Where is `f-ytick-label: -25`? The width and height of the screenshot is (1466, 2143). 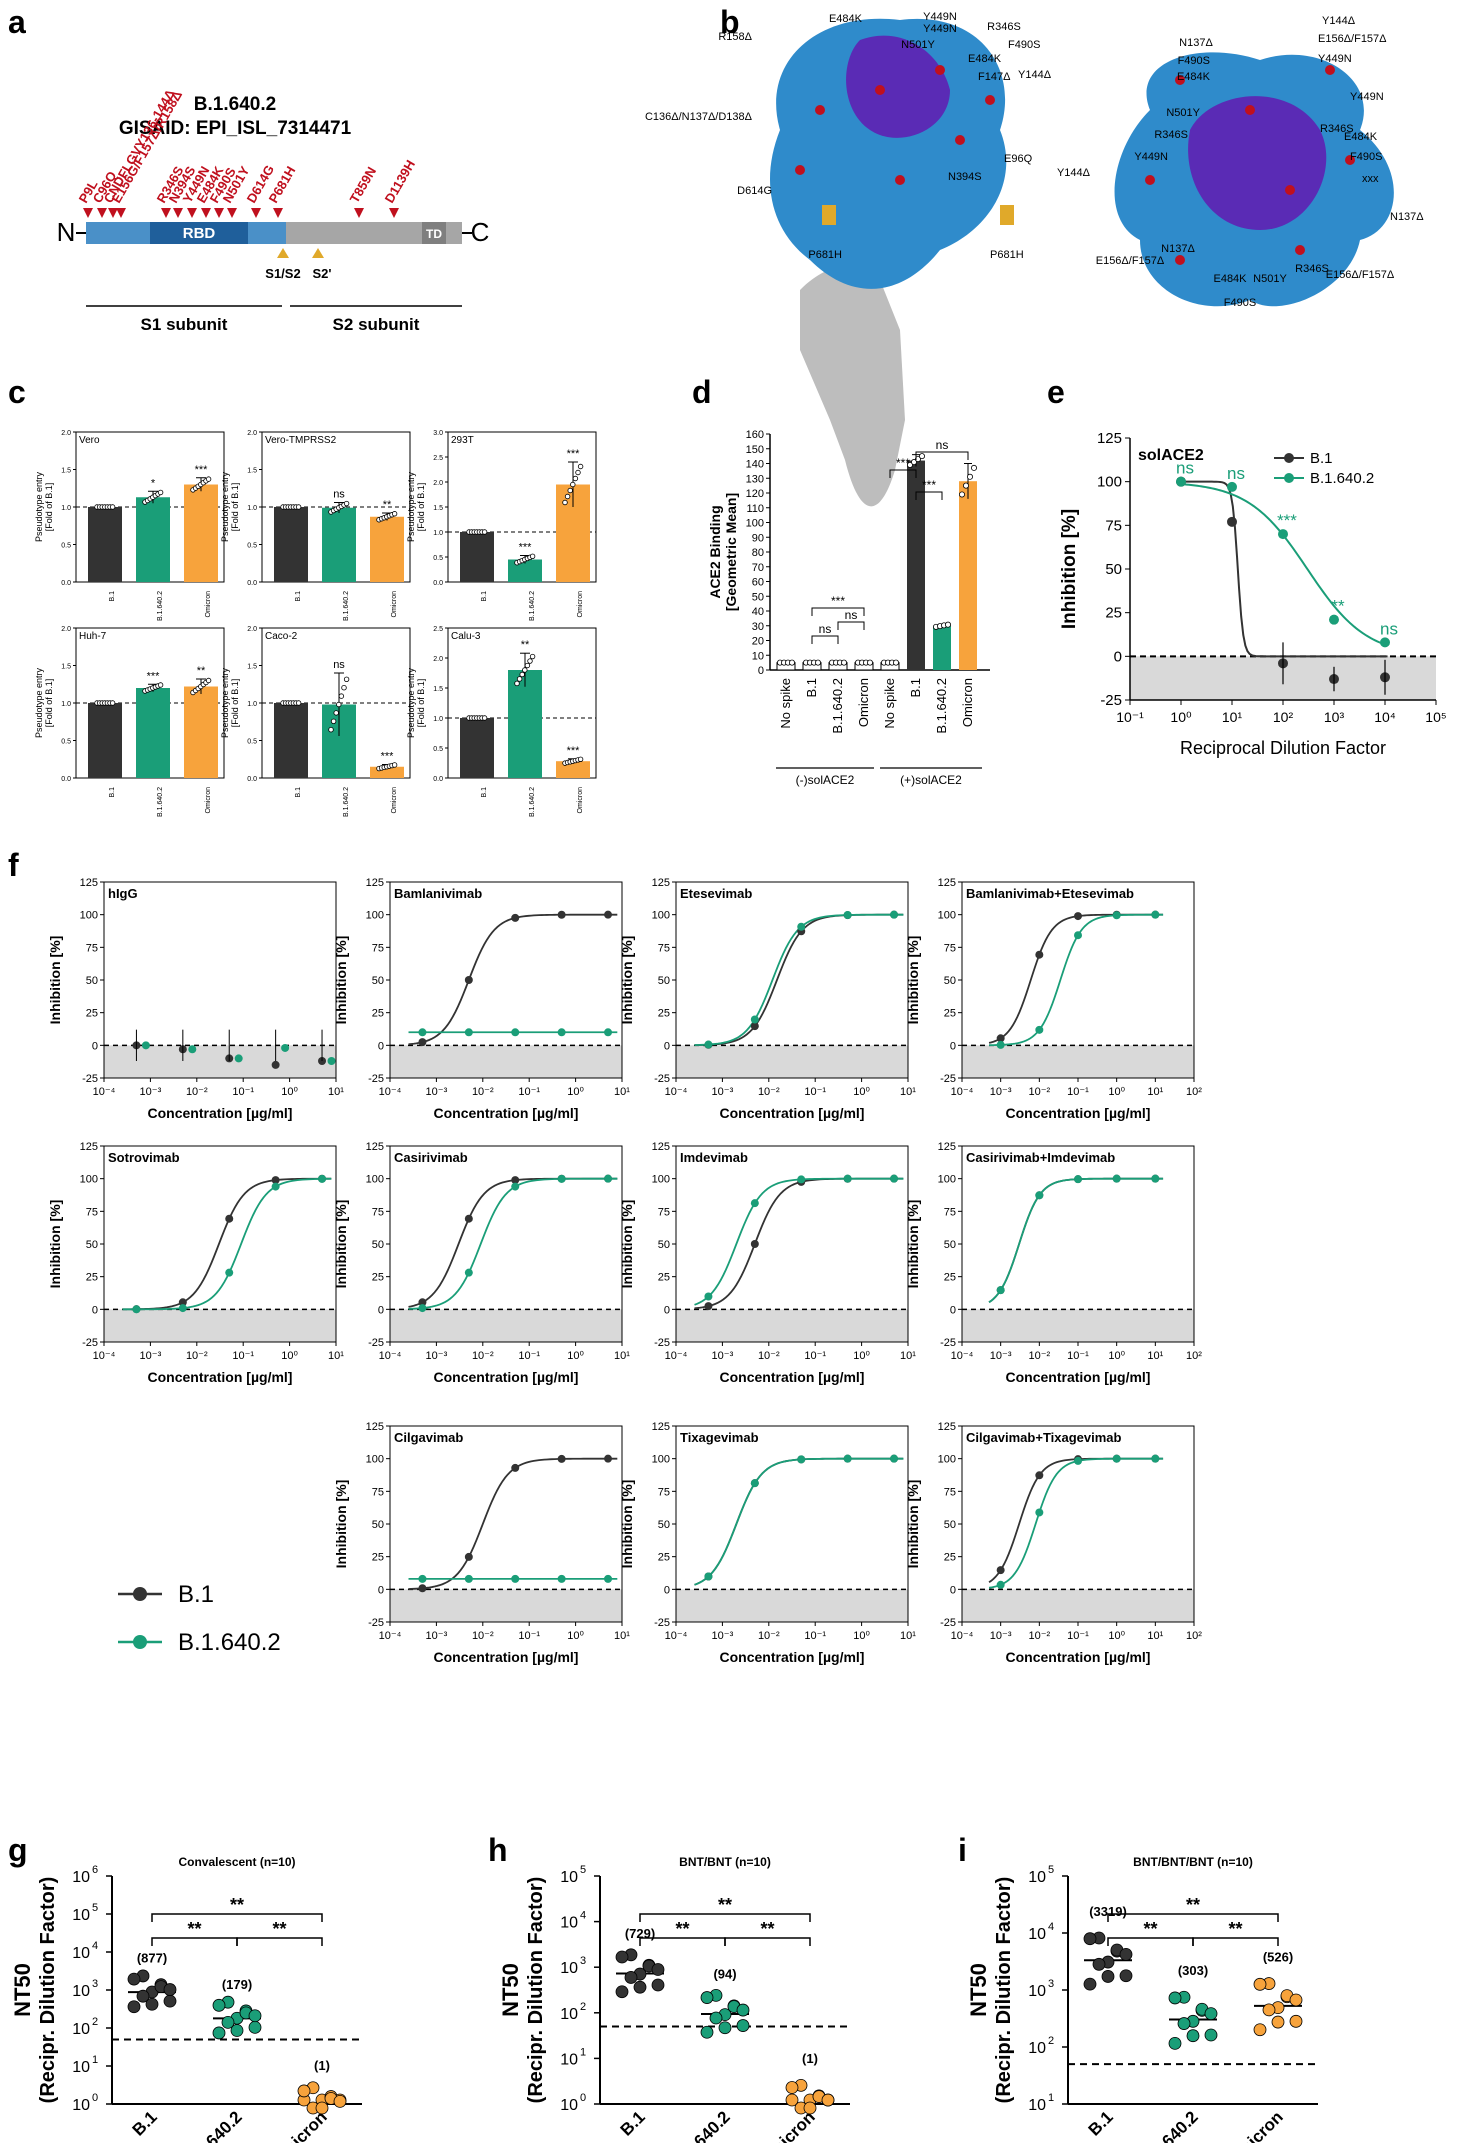
f-ytick-label: -25 is located at coordinates (376, 1079).